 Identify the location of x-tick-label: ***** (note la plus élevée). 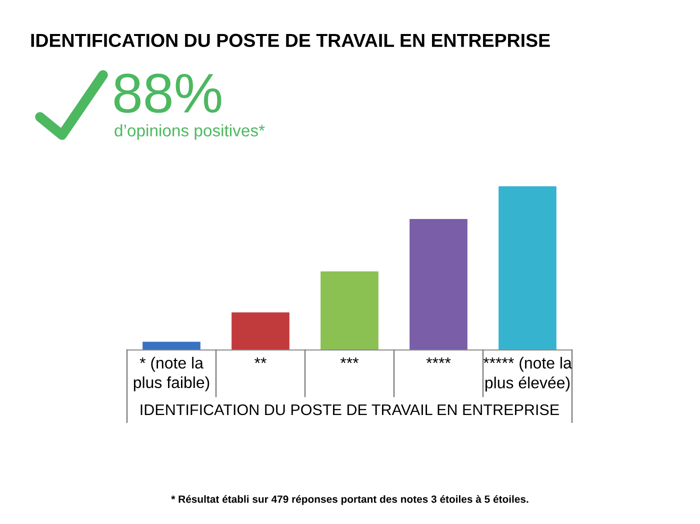
(527, 374).